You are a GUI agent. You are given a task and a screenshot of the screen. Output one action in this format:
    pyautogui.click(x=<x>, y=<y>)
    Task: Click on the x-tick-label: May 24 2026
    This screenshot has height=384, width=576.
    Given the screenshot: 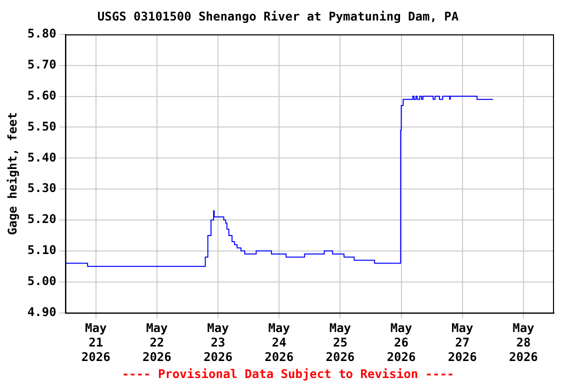 What is the action you would take?
    pyautogui.click(x=279, y=342)
    